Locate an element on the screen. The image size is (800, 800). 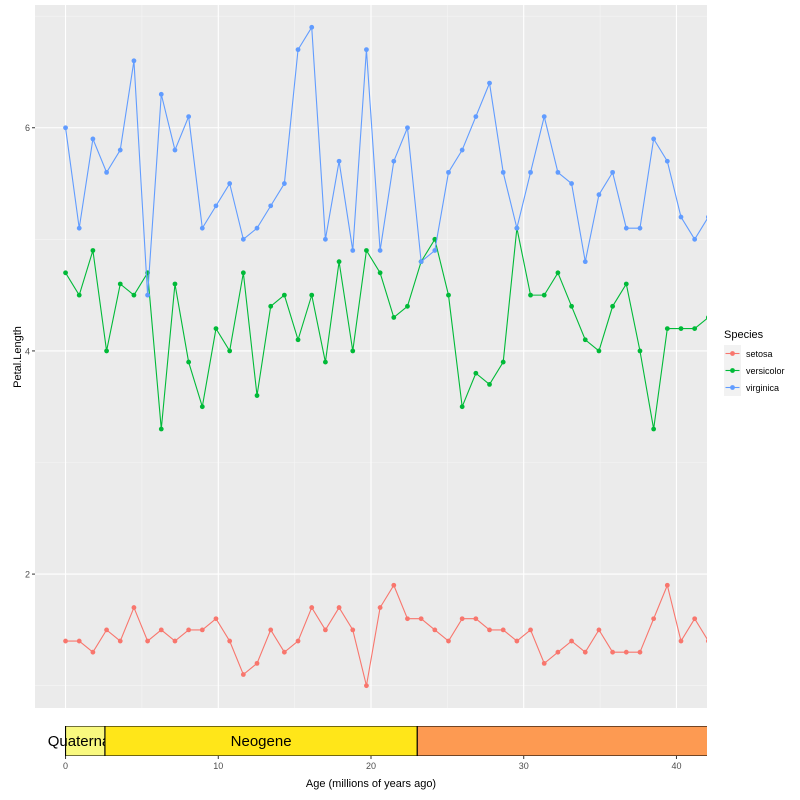
legend-title: Species is located at coordinates (744, 335).